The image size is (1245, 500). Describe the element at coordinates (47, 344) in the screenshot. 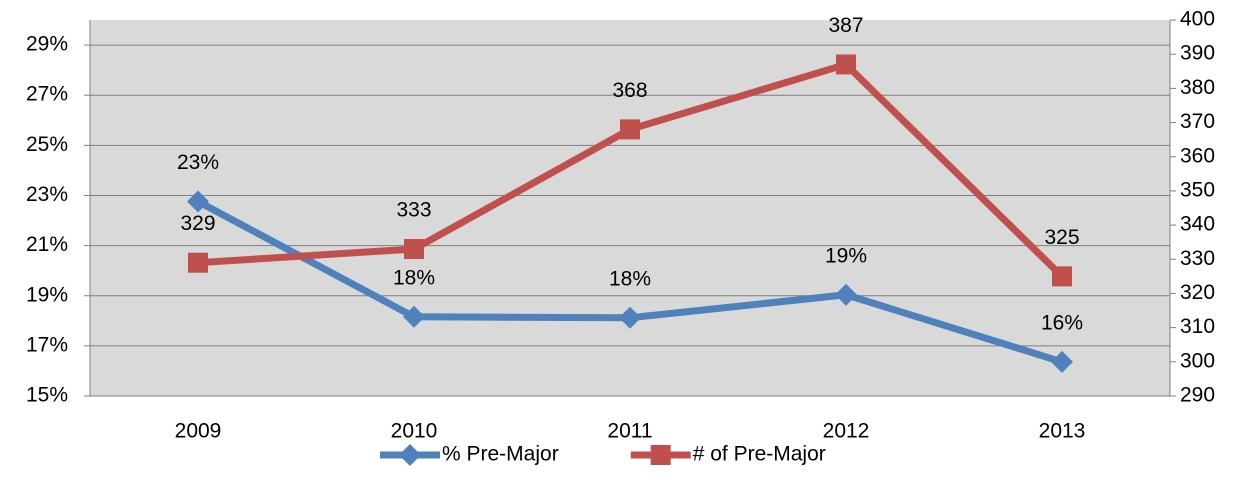

I see `y-tick-label: 17%` at that location.